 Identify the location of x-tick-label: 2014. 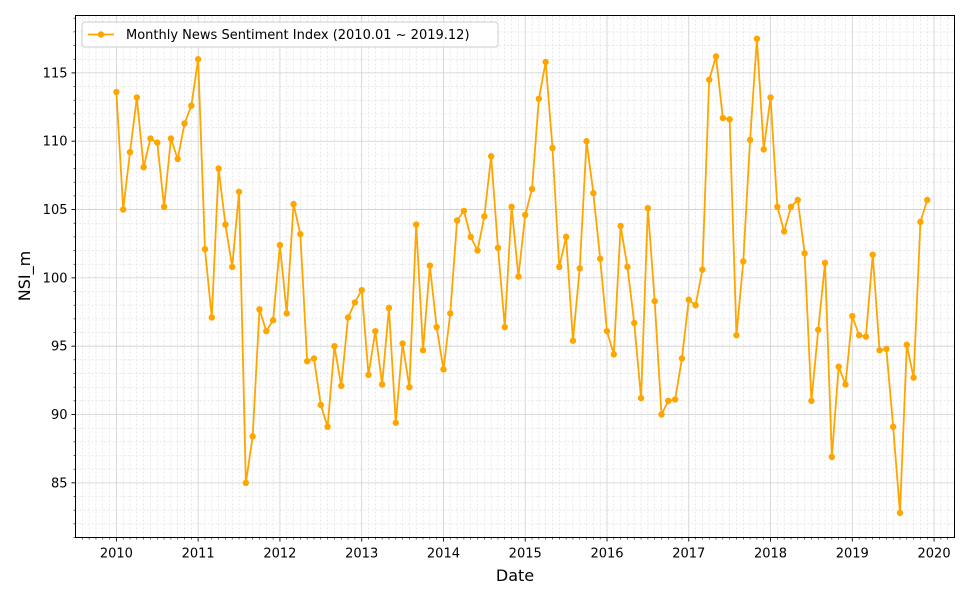
(443, 554).